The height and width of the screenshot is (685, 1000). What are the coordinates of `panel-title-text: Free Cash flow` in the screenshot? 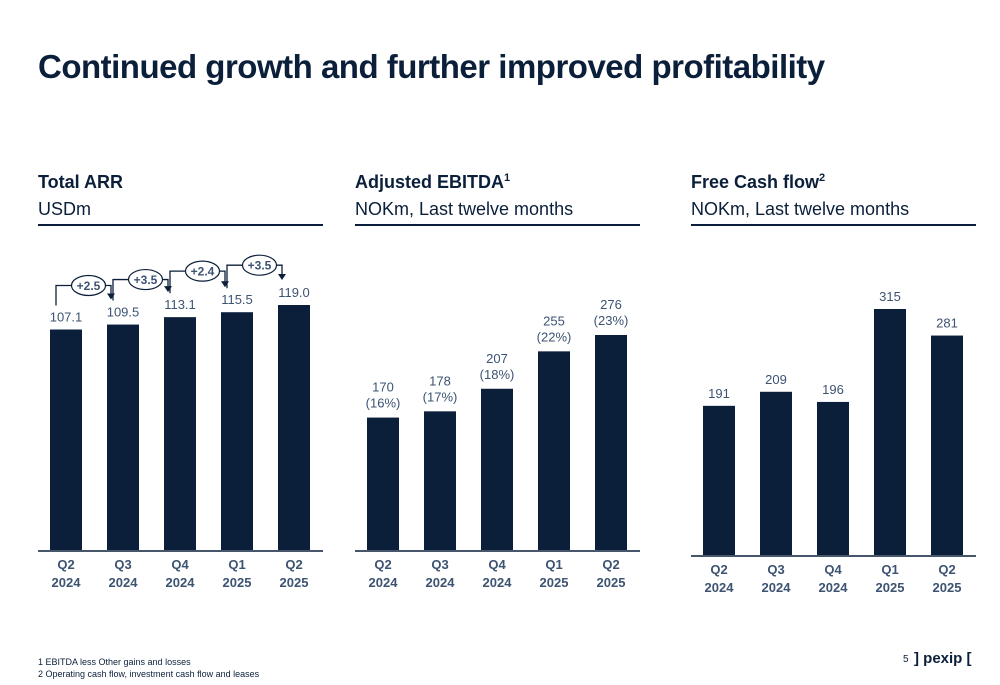 It's located at (755, 182).